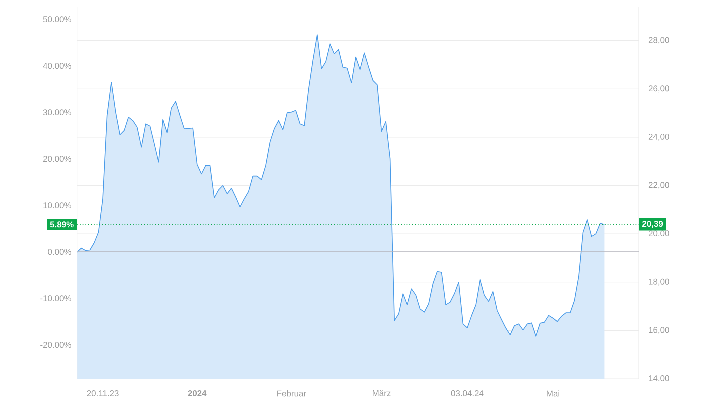 The height and width of the screenshot is (414, 714). I want to click on y2-tick-label: 14,00, so click(659, 379).